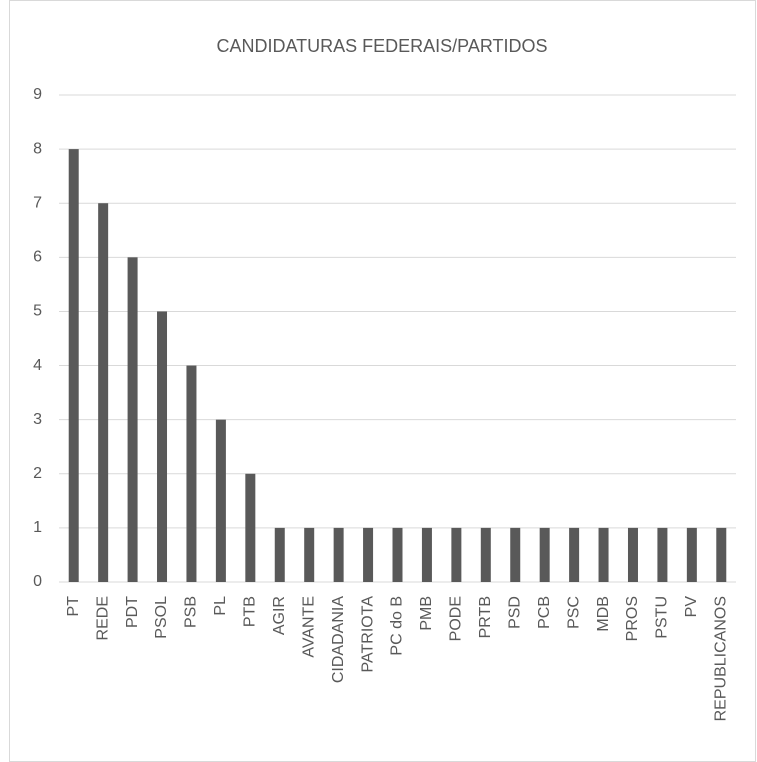 The image size is (757, 762). Describe the element at coordinates (691, 607) in the screenshot. I see `x-tick-label: PV` at that location.